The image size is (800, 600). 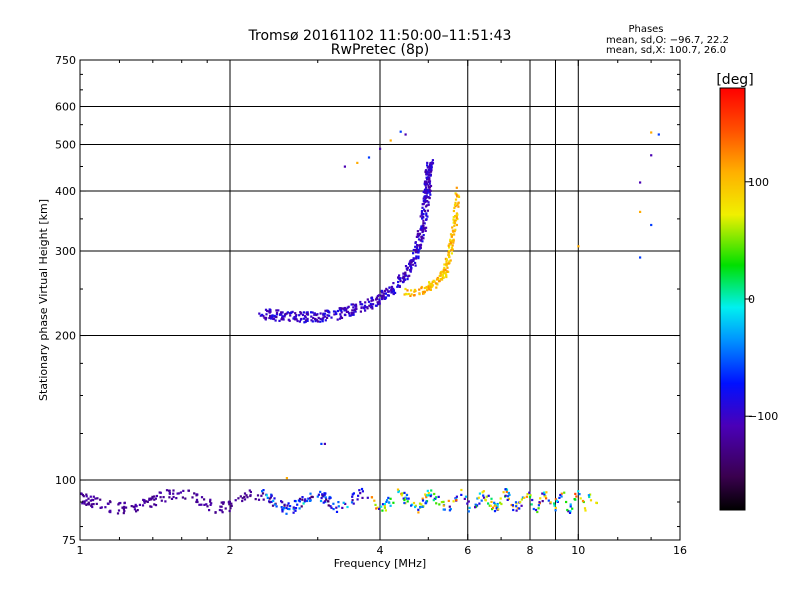 What do you see at coordinates (645, 29) in the screenshot?
I see `phase-info-title: Phases` at bounding box center [645, 29].